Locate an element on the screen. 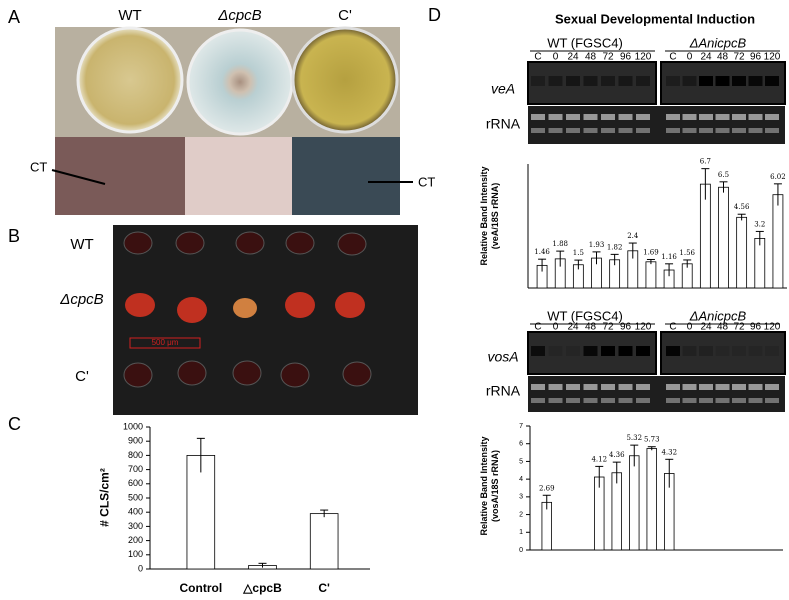 The image size is (789, 600). panel-label: A is located at coordinates (14, 17).